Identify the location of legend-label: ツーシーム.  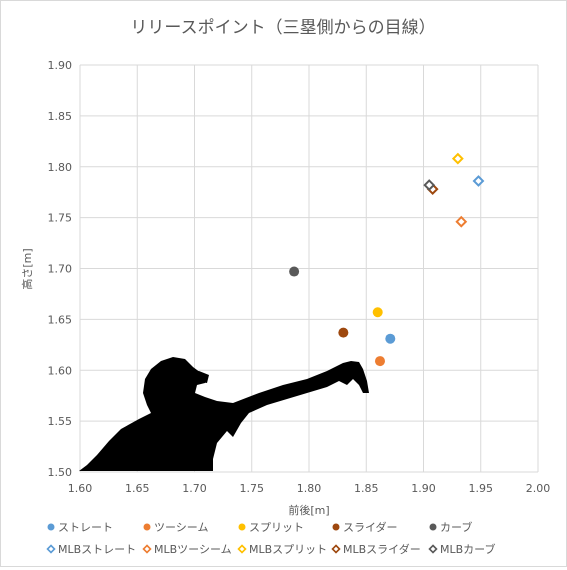
(181, 527).